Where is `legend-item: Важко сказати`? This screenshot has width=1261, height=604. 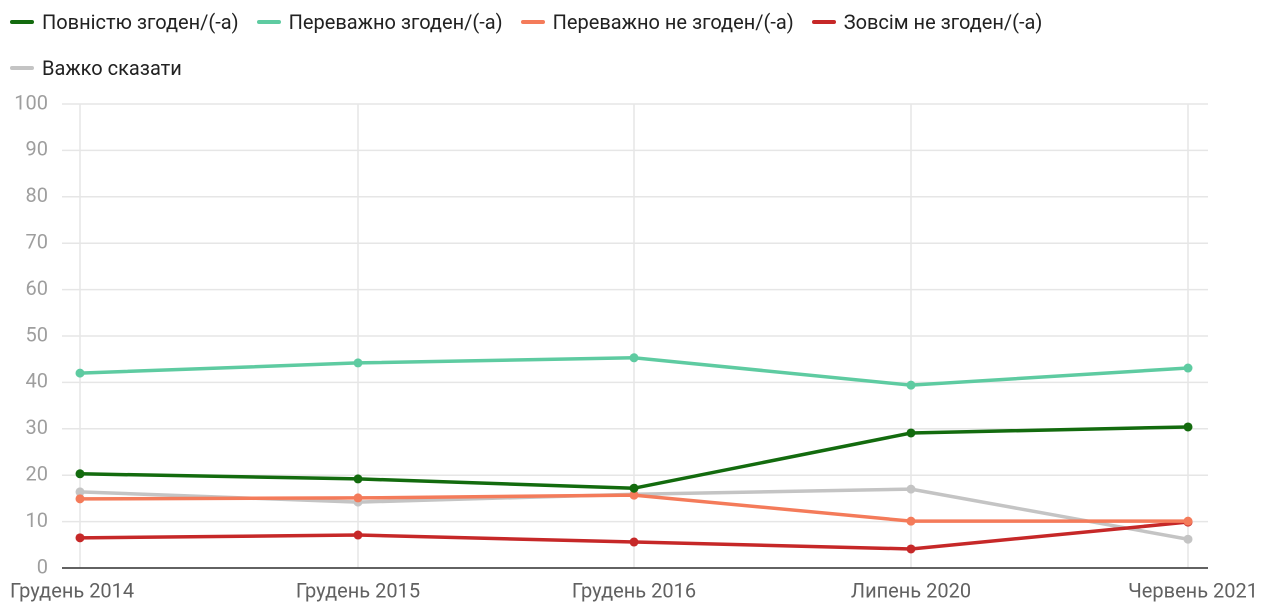 legend-item: Важко сказати is located at coordinates (96, 68).